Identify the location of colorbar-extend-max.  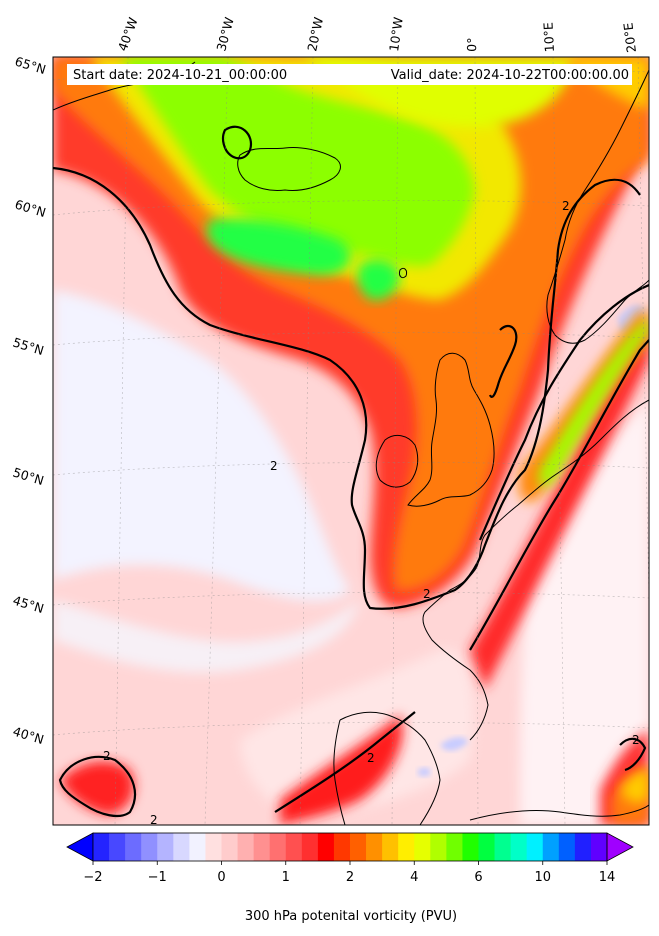
(620, 847).